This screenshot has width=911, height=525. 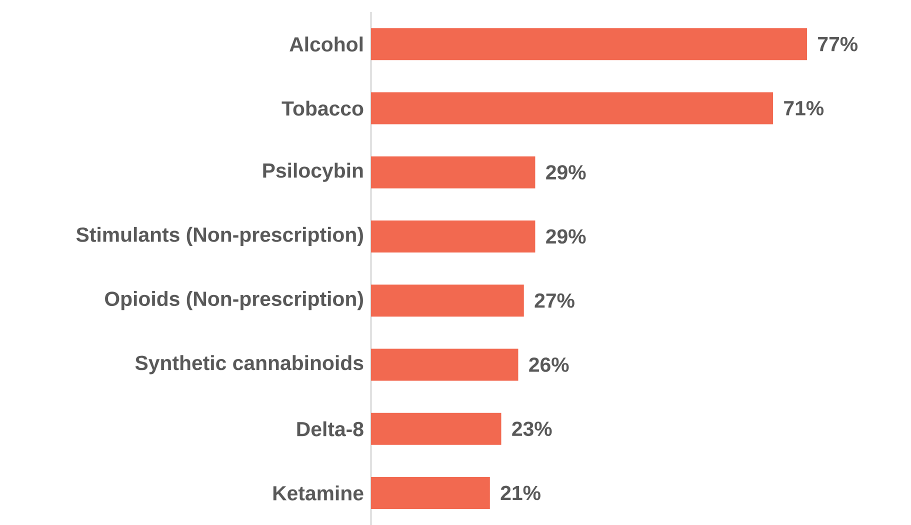 What do you see at coordinates (838, 44) in the screenshot?
I see `data-label: 77%` at bounding box center [838, 44].